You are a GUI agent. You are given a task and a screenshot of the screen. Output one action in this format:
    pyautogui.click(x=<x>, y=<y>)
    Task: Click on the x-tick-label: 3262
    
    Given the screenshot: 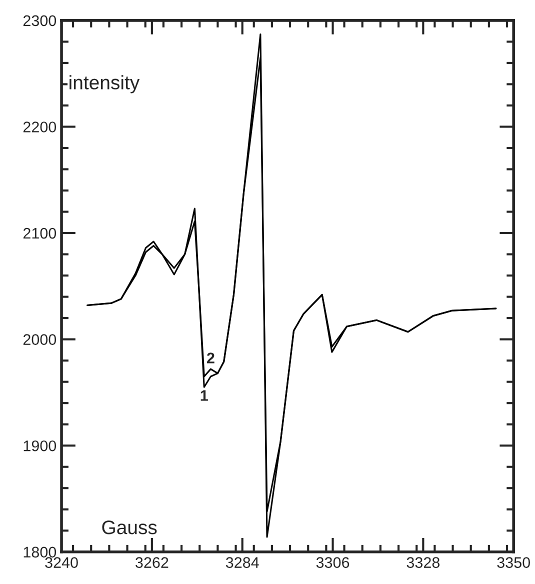 What is the action you would take?
    pyautogui.click(x=152, y=562)
    